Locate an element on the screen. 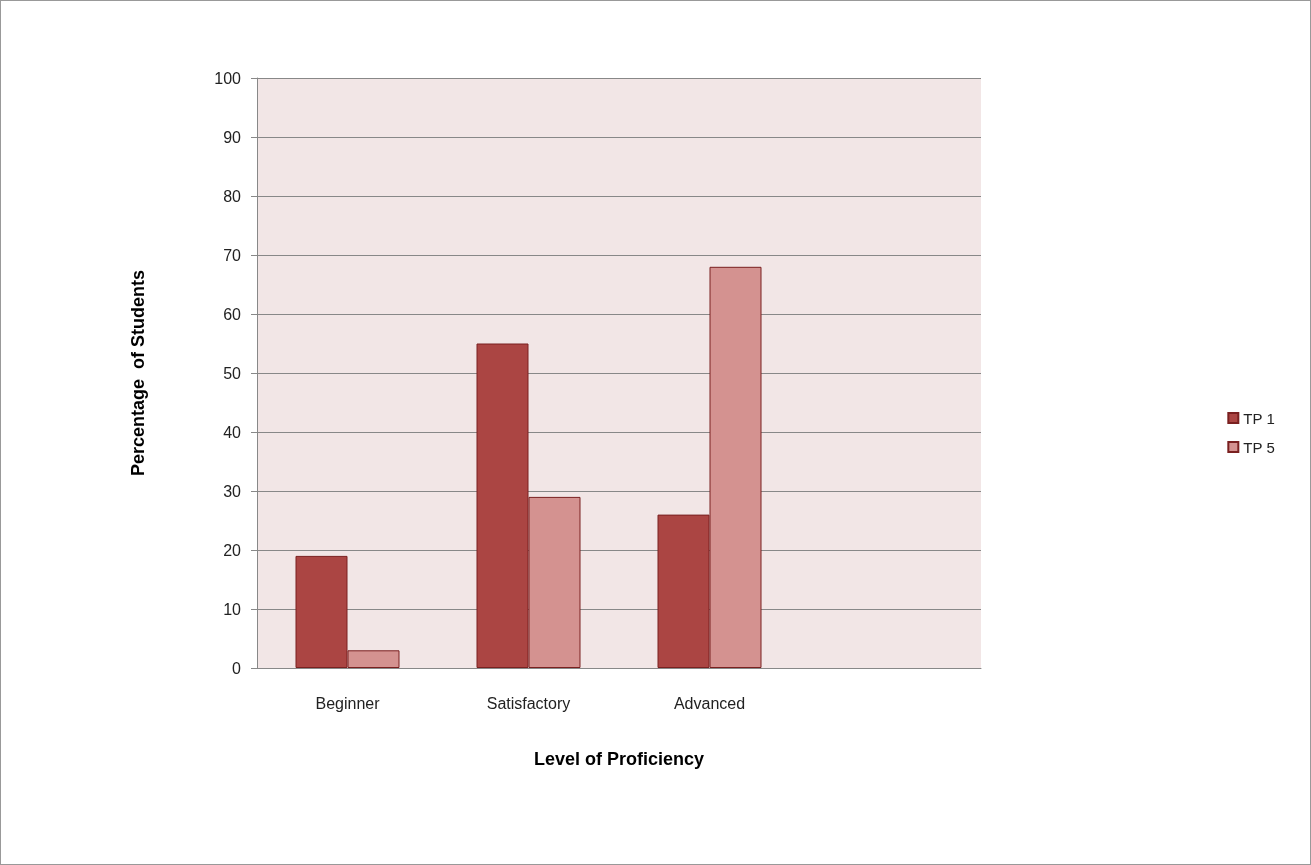 Image resolution: width=1311 pixels, height=865 pixels. y-tick-label: 30 is located at coordinates (232, 491).